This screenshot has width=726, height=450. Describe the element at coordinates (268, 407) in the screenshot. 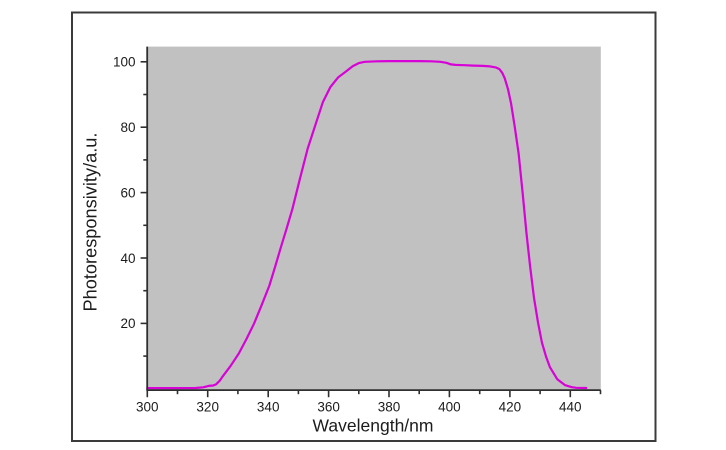

I see `svg-text: 340` at that location.